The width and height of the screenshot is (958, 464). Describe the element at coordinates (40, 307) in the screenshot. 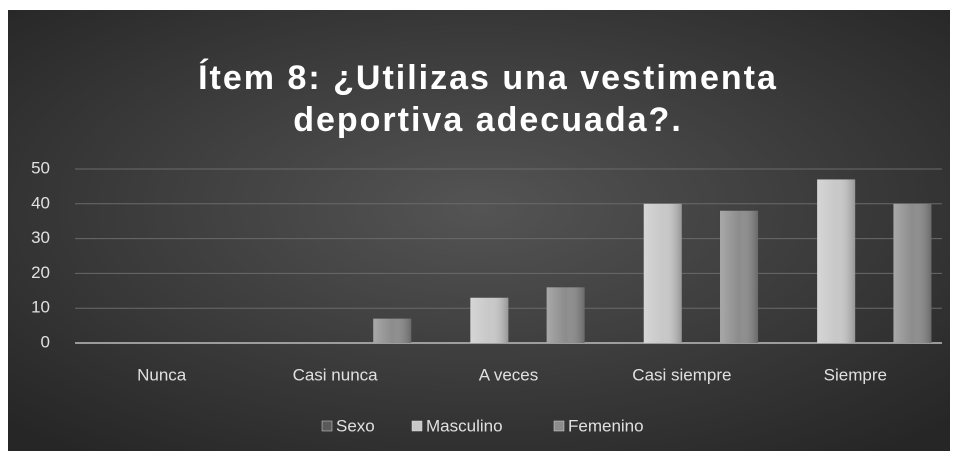

I see `y-tick-label: 10` at that location.